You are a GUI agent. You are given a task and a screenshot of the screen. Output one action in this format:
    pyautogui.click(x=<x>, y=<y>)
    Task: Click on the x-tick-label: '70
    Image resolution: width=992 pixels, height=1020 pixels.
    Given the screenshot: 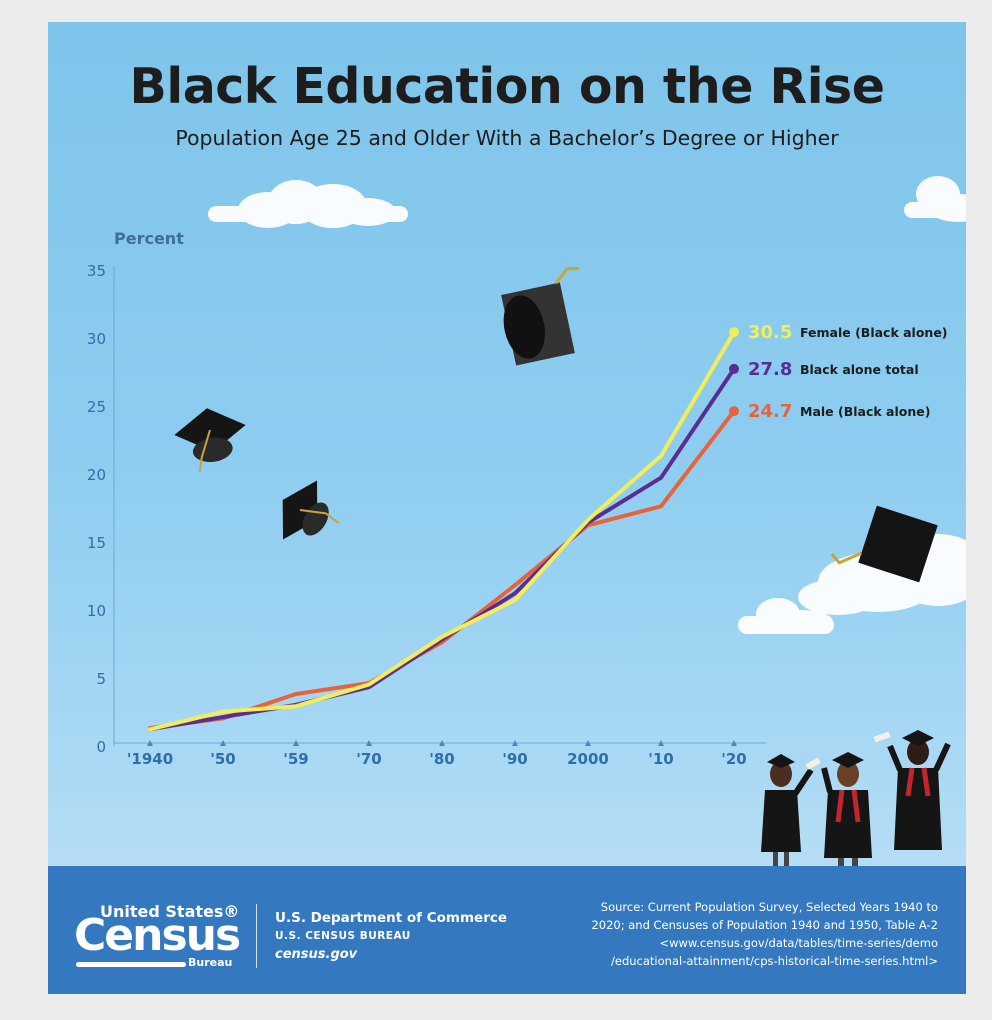 What is the action you would take?
    pyautogui.click(x=368, y=759)
    